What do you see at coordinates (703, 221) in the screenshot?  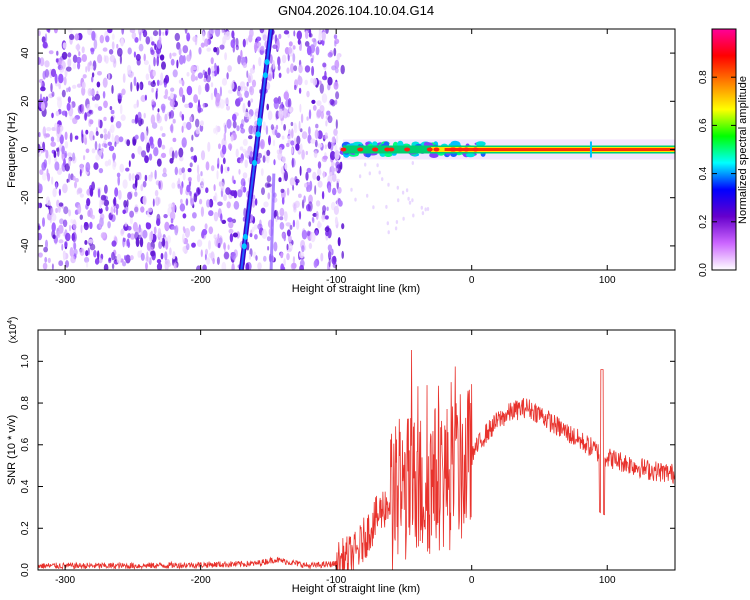 I see `colorbar-tick-label: 0.2` at bounding box center [703, 221].